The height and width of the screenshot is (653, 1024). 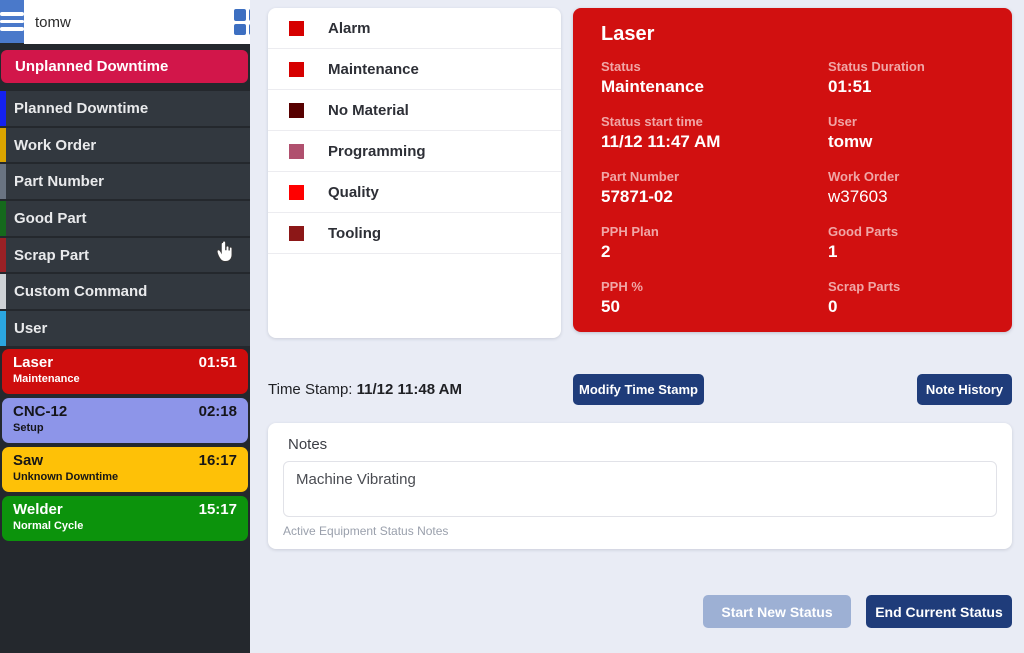 I want to click on sidebar-item-label: Scrap Part, so click(x=52, y=255).